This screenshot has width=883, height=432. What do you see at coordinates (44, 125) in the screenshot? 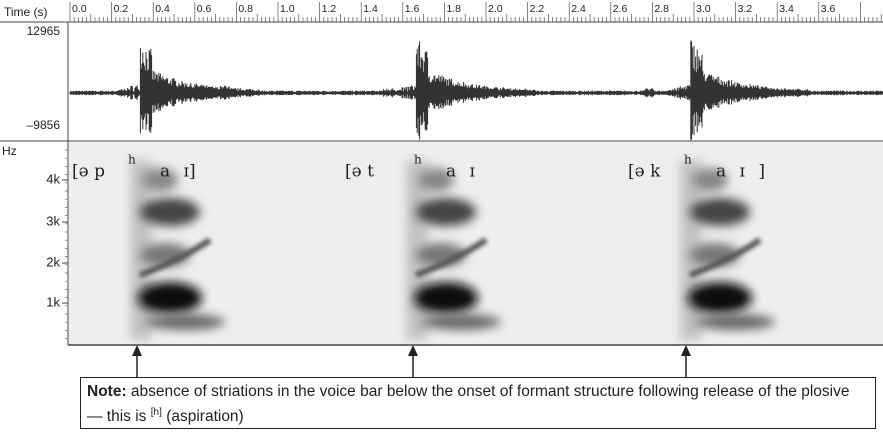
I see `wave-min: –9856` at bounding box center [44, 125].